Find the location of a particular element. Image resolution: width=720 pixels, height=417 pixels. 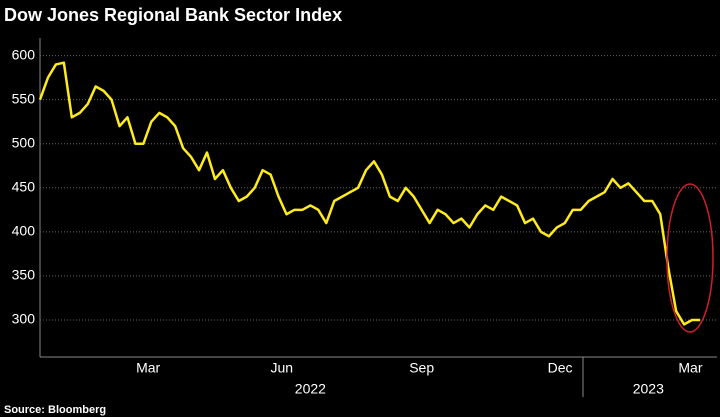

y-tick-label: 450 is located at coordinates (24, 187).